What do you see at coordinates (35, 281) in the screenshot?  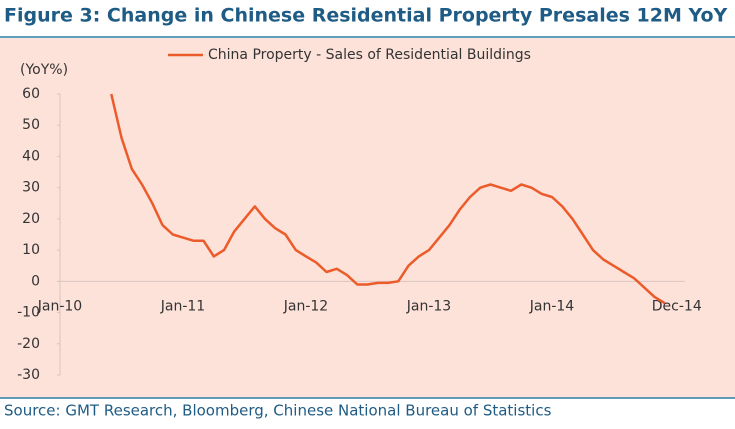 I see `y-tick-label: 0` at bounding box center [35, 281].